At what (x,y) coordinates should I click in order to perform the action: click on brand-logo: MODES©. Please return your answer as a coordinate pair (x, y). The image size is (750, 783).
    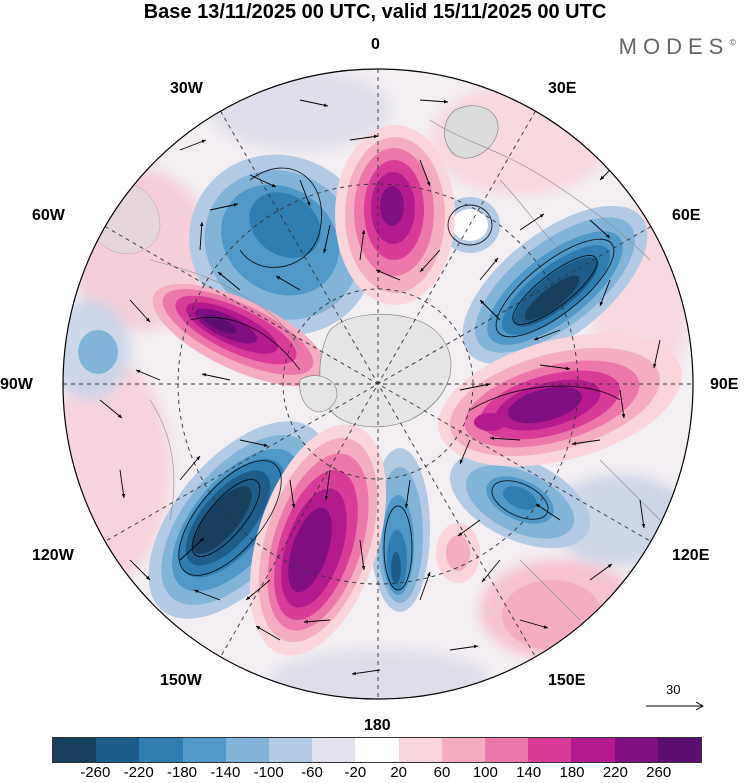
    Looking at the image, I should click on (677, 47).